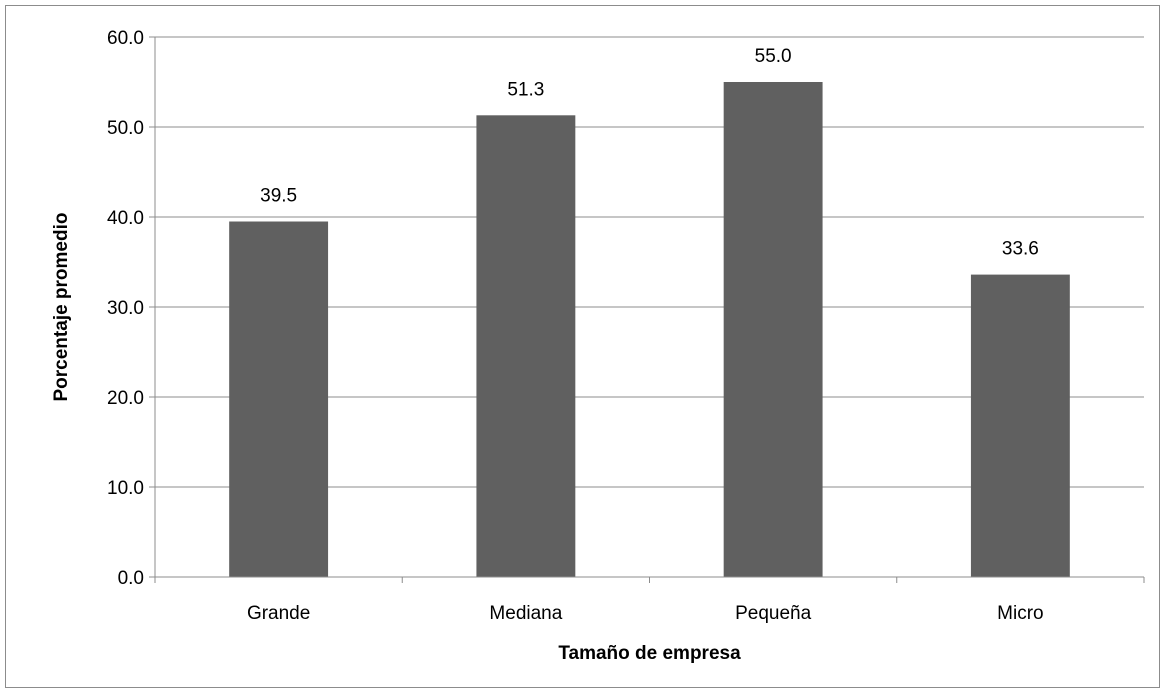 The image size is (1167, 695). Describe the element at coordinates (125, 128) in the screenshot. I see `y-tick-label: 50.0` at that location.